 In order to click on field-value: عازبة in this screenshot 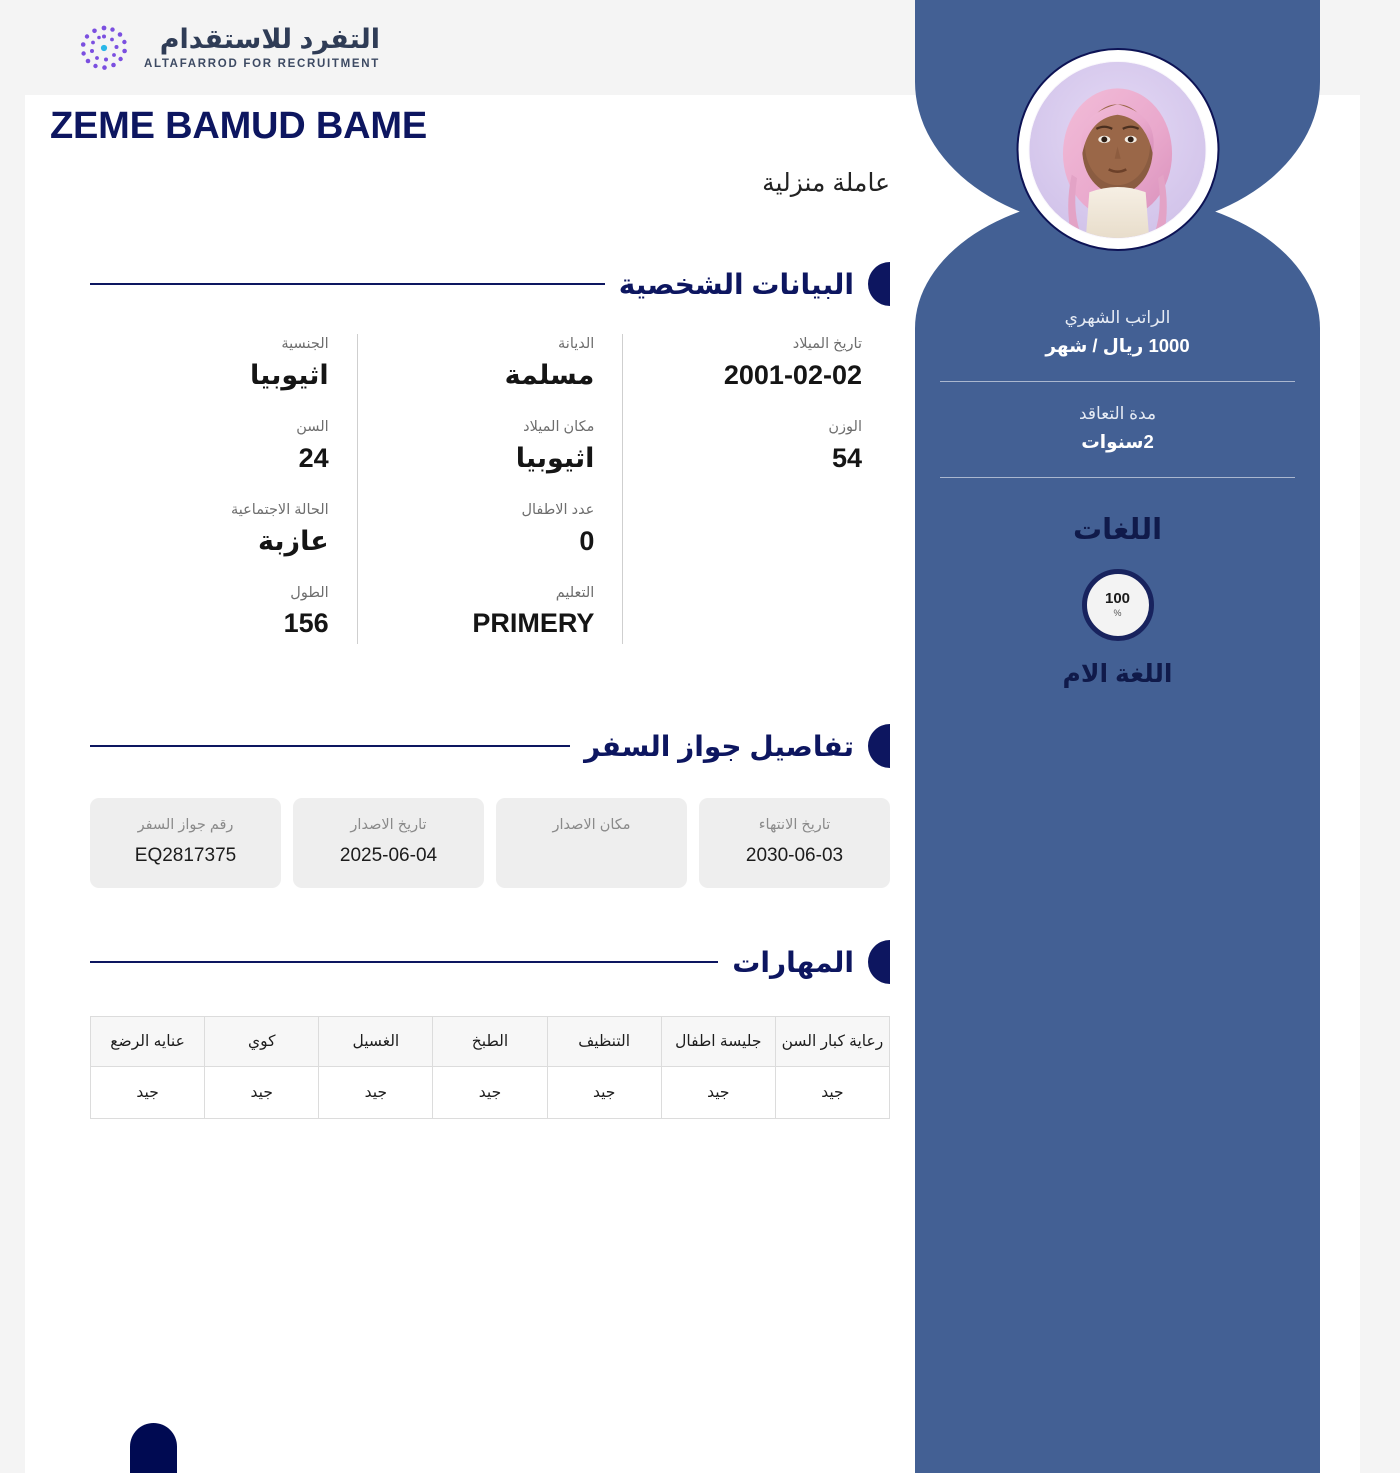, I will do `click(293, 540)`.